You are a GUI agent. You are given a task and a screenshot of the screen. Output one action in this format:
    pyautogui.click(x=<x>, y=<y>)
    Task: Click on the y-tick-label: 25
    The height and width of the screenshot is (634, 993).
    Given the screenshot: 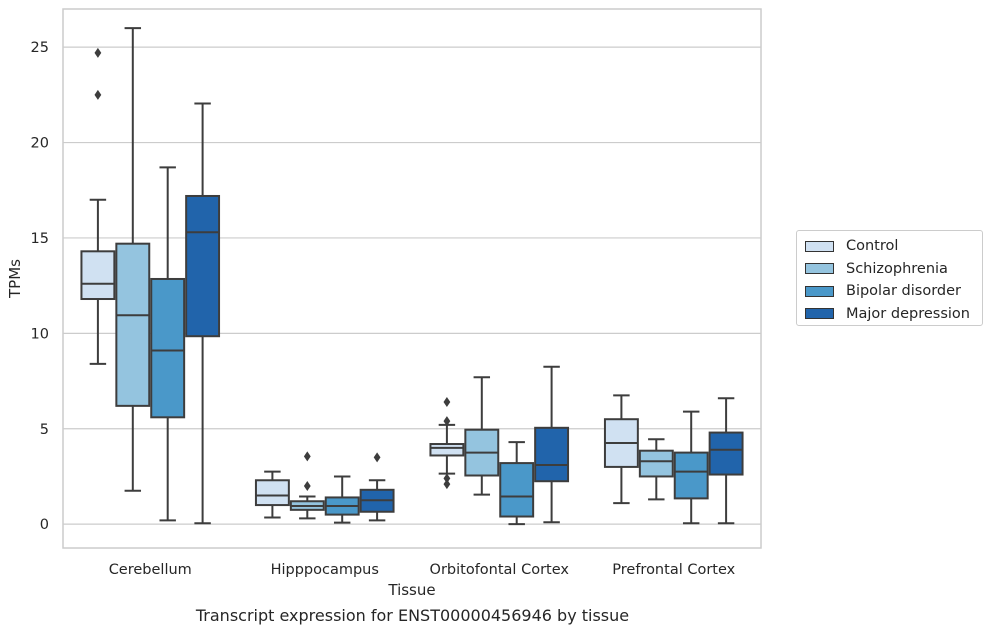 What is the action you would take?
    pyautogui.click(x=40, y=48)
    